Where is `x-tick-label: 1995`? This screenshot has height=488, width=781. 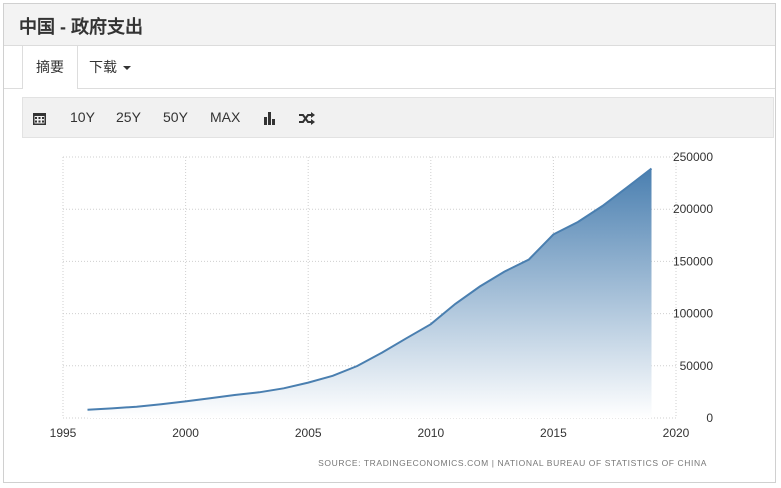
x-tick-label: 1995 is located at coordinates (63, 433).